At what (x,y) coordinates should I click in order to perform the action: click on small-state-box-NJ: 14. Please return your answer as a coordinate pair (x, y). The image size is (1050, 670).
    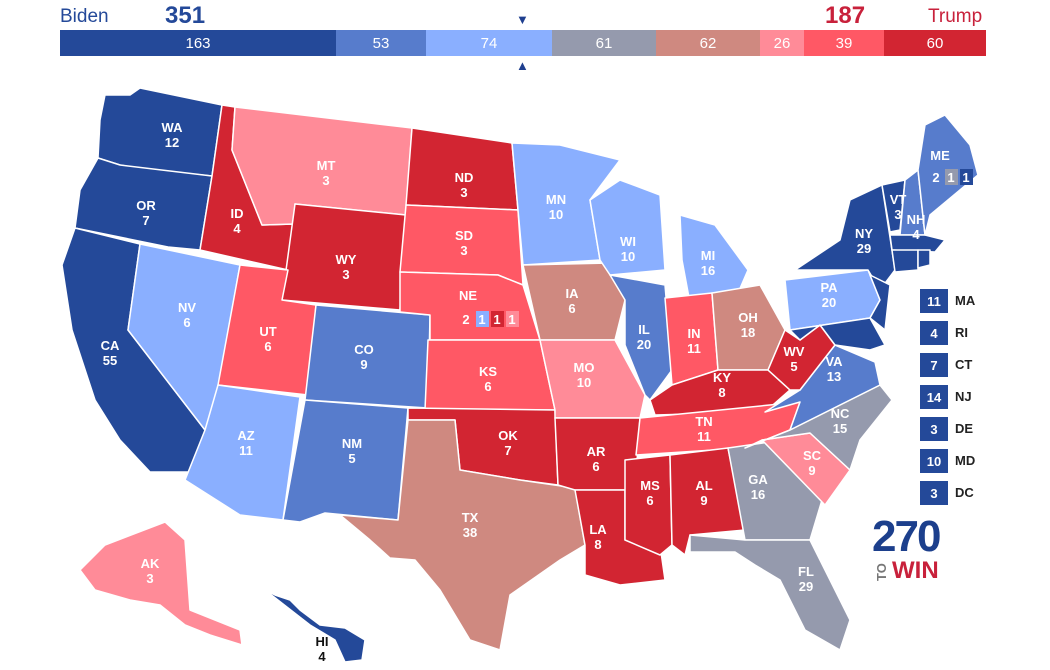
    Looking at the image, I should click on (934, 397).